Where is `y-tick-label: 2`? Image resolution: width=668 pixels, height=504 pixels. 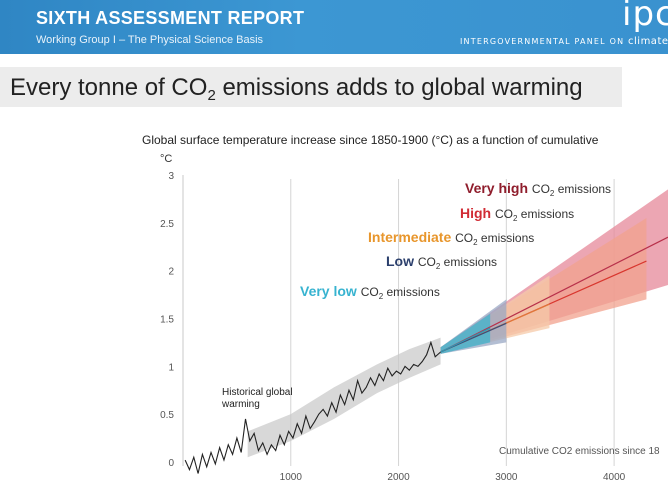 y-tick-label: 2 is located at coordinates (171, 272).